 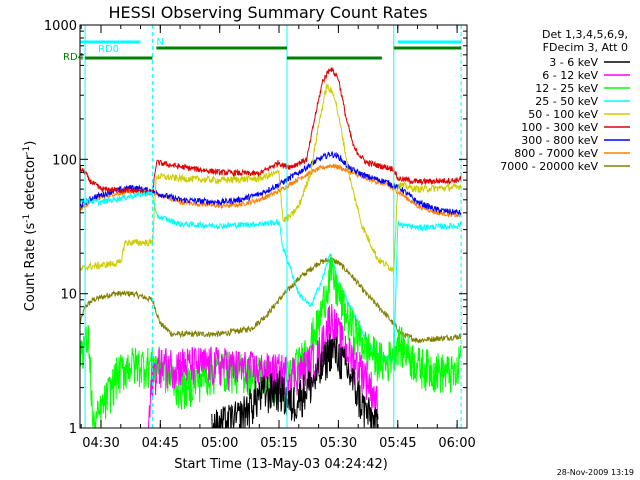 I want to click on legend-entry-label: 12 - 25 keV, so click(x=566, y=88).